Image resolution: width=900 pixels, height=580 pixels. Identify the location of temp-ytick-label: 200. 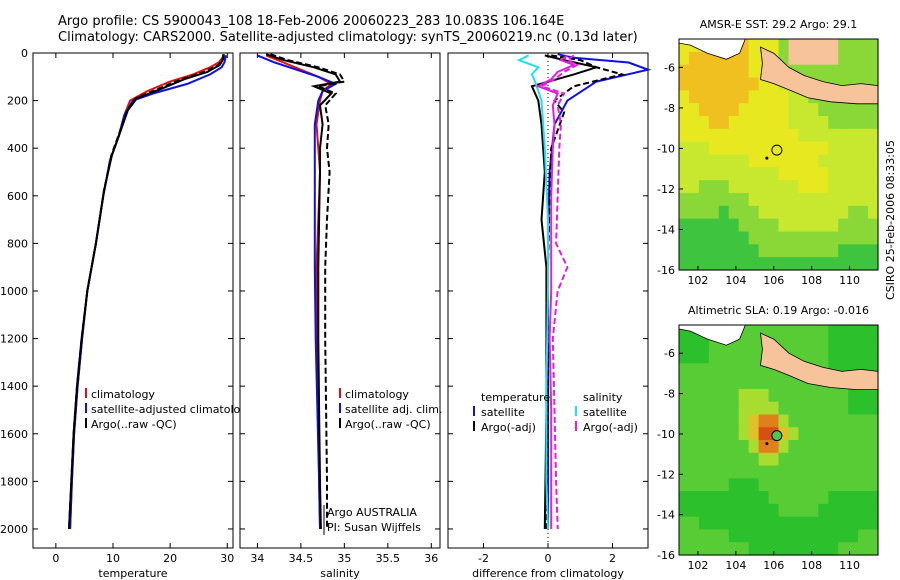
(17, 101).